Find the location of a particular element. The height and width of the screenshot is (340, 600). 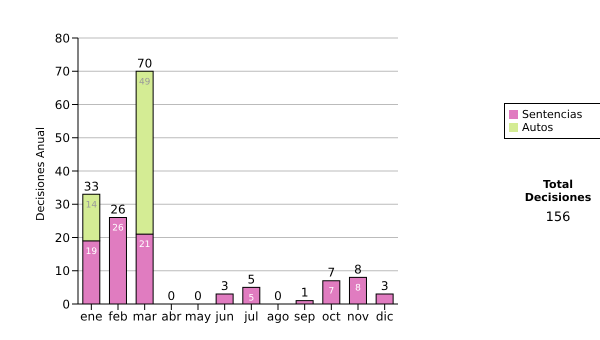

x-tick-label: jul is located at coordinates (250, 317).